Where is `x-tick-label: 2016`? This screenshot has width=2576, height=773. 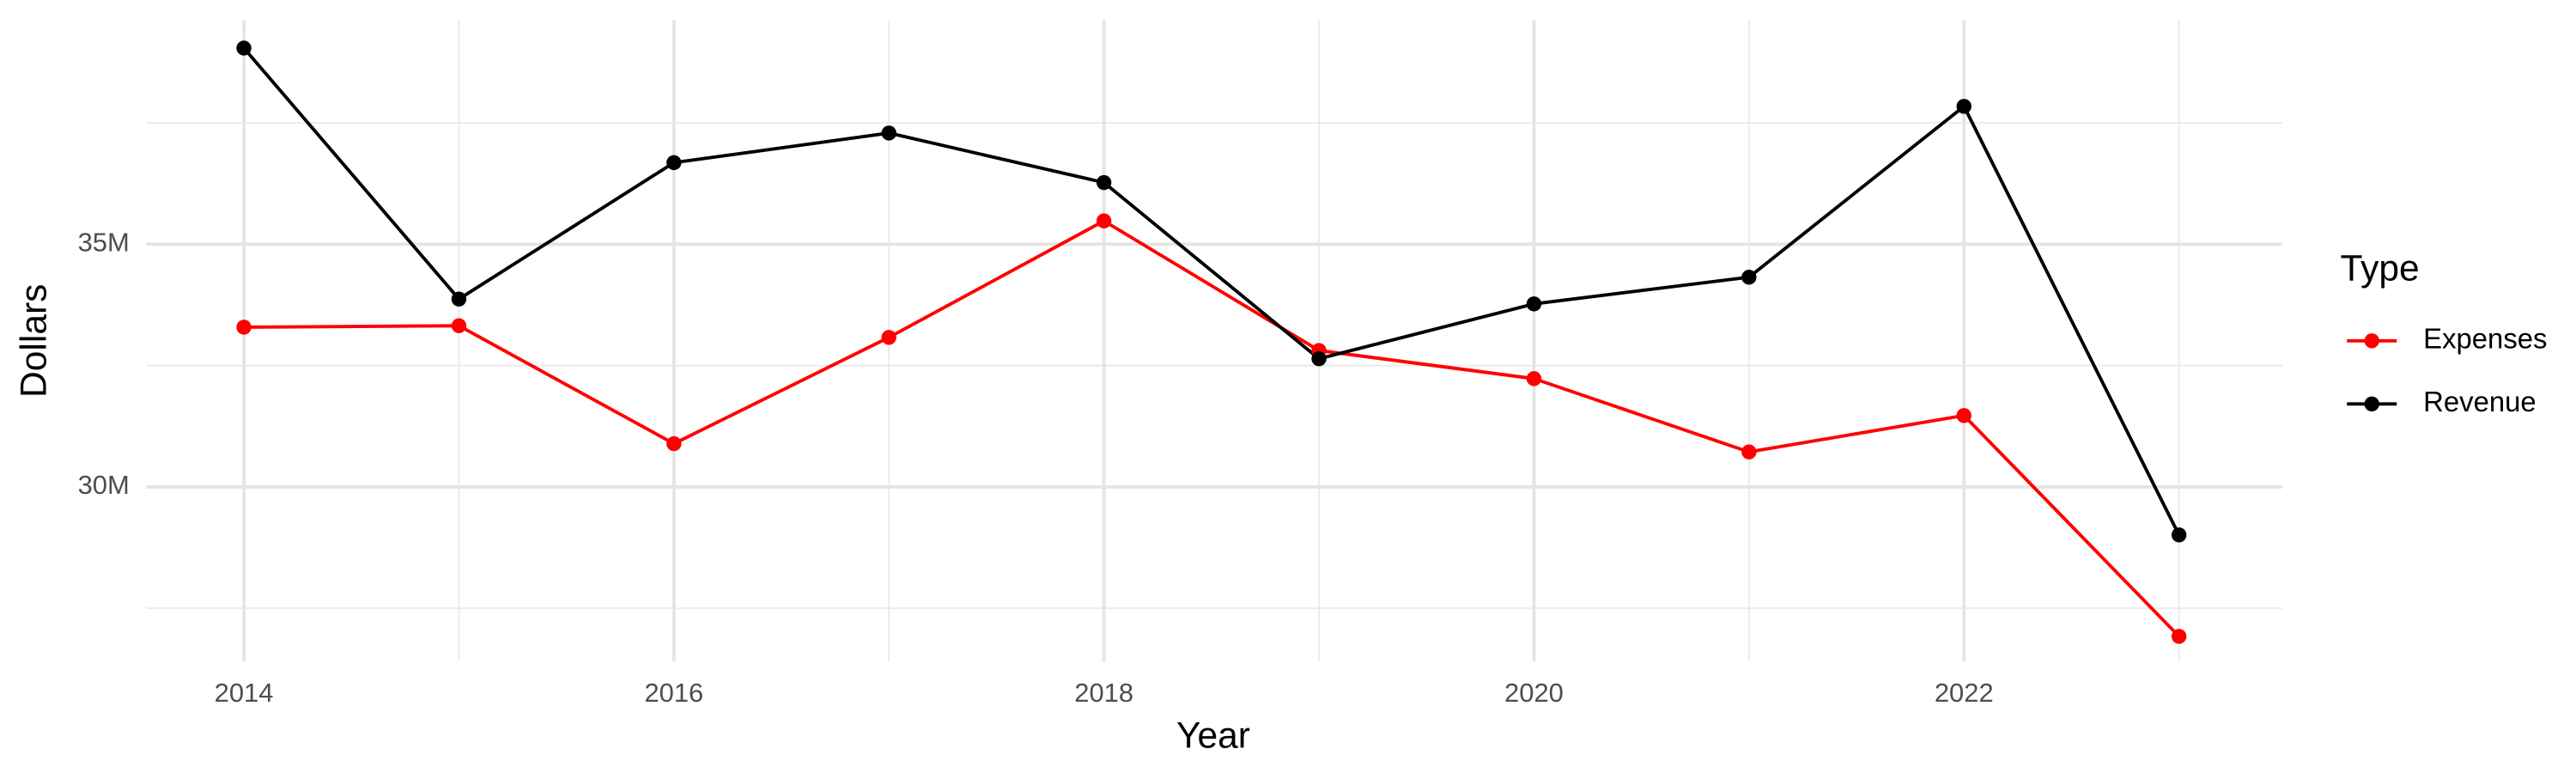 x-tick-label: 2016 is located at coordinates (673, 693).